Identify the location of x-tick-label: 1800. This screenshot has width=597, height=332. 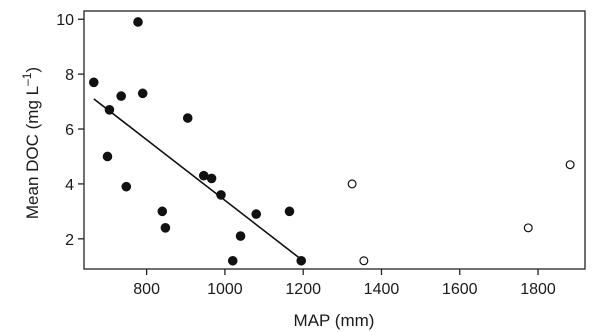
(538, 289).